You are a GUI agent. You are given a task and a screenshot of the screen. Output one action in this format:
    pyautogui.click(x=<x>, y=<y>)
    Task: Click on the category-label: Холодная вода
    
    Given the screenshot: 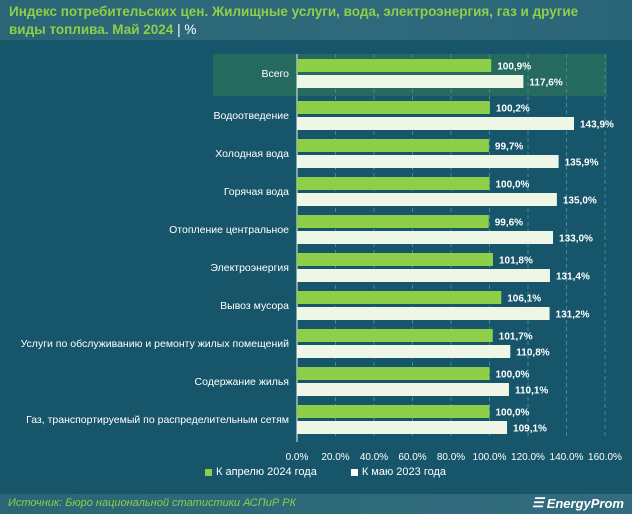 What is the action you would take?
    pyautogui.click(x=252, y=154)
    